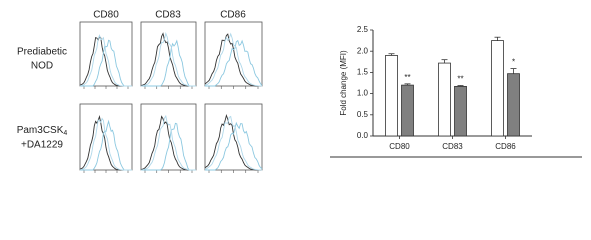  What do you see at coordinates (505, 146) in the screenshot?
I see `x-tick-label: CD86` at bounding box center [505, 146].